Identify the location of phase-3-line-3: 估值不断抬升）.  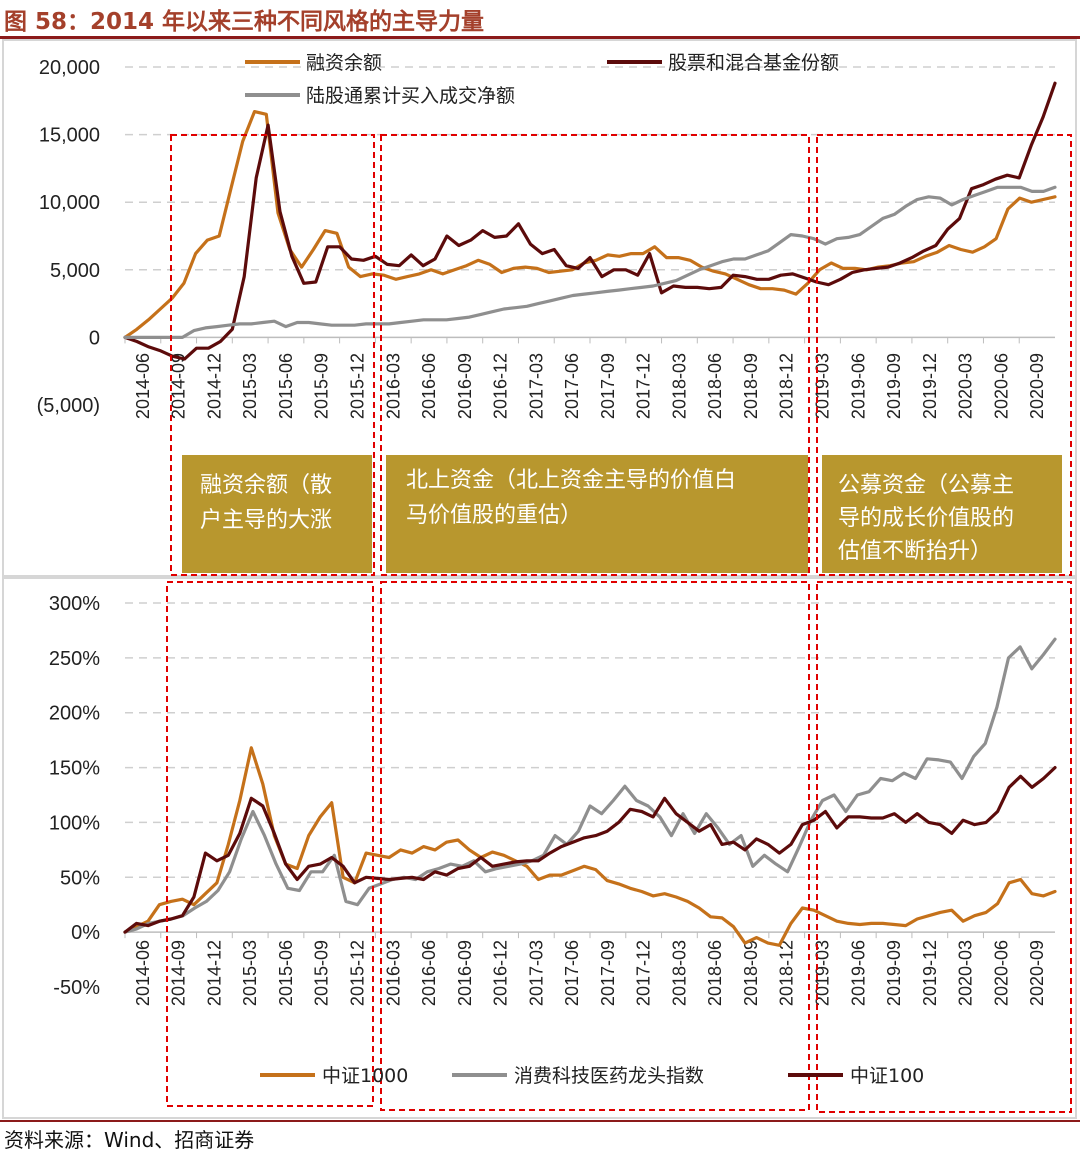
(915, 551).